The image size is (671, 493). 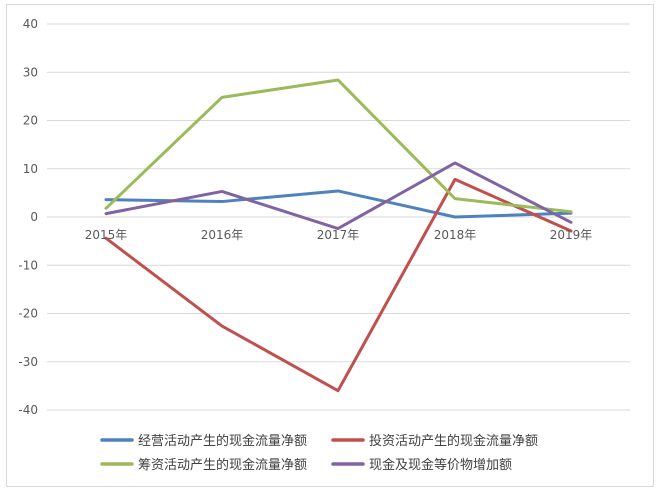 What do you see at coordinates (30, 24) in the screenshot?
I see `y-tick-label: 40` at bounding box center [30, 24].